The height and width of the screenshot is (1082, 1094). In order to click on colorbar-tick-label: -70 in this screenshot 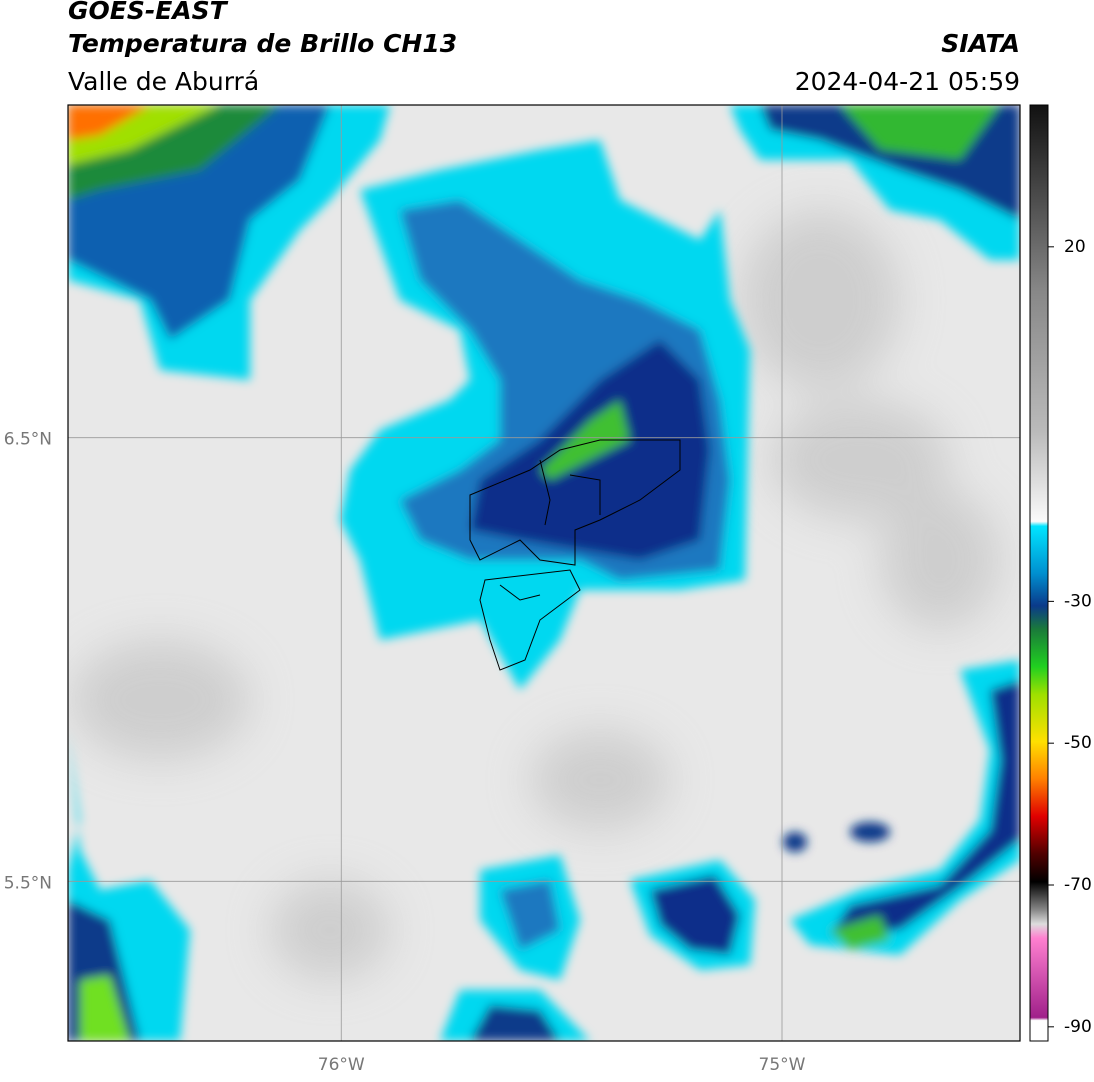, I will do `click(1078, 885)`.